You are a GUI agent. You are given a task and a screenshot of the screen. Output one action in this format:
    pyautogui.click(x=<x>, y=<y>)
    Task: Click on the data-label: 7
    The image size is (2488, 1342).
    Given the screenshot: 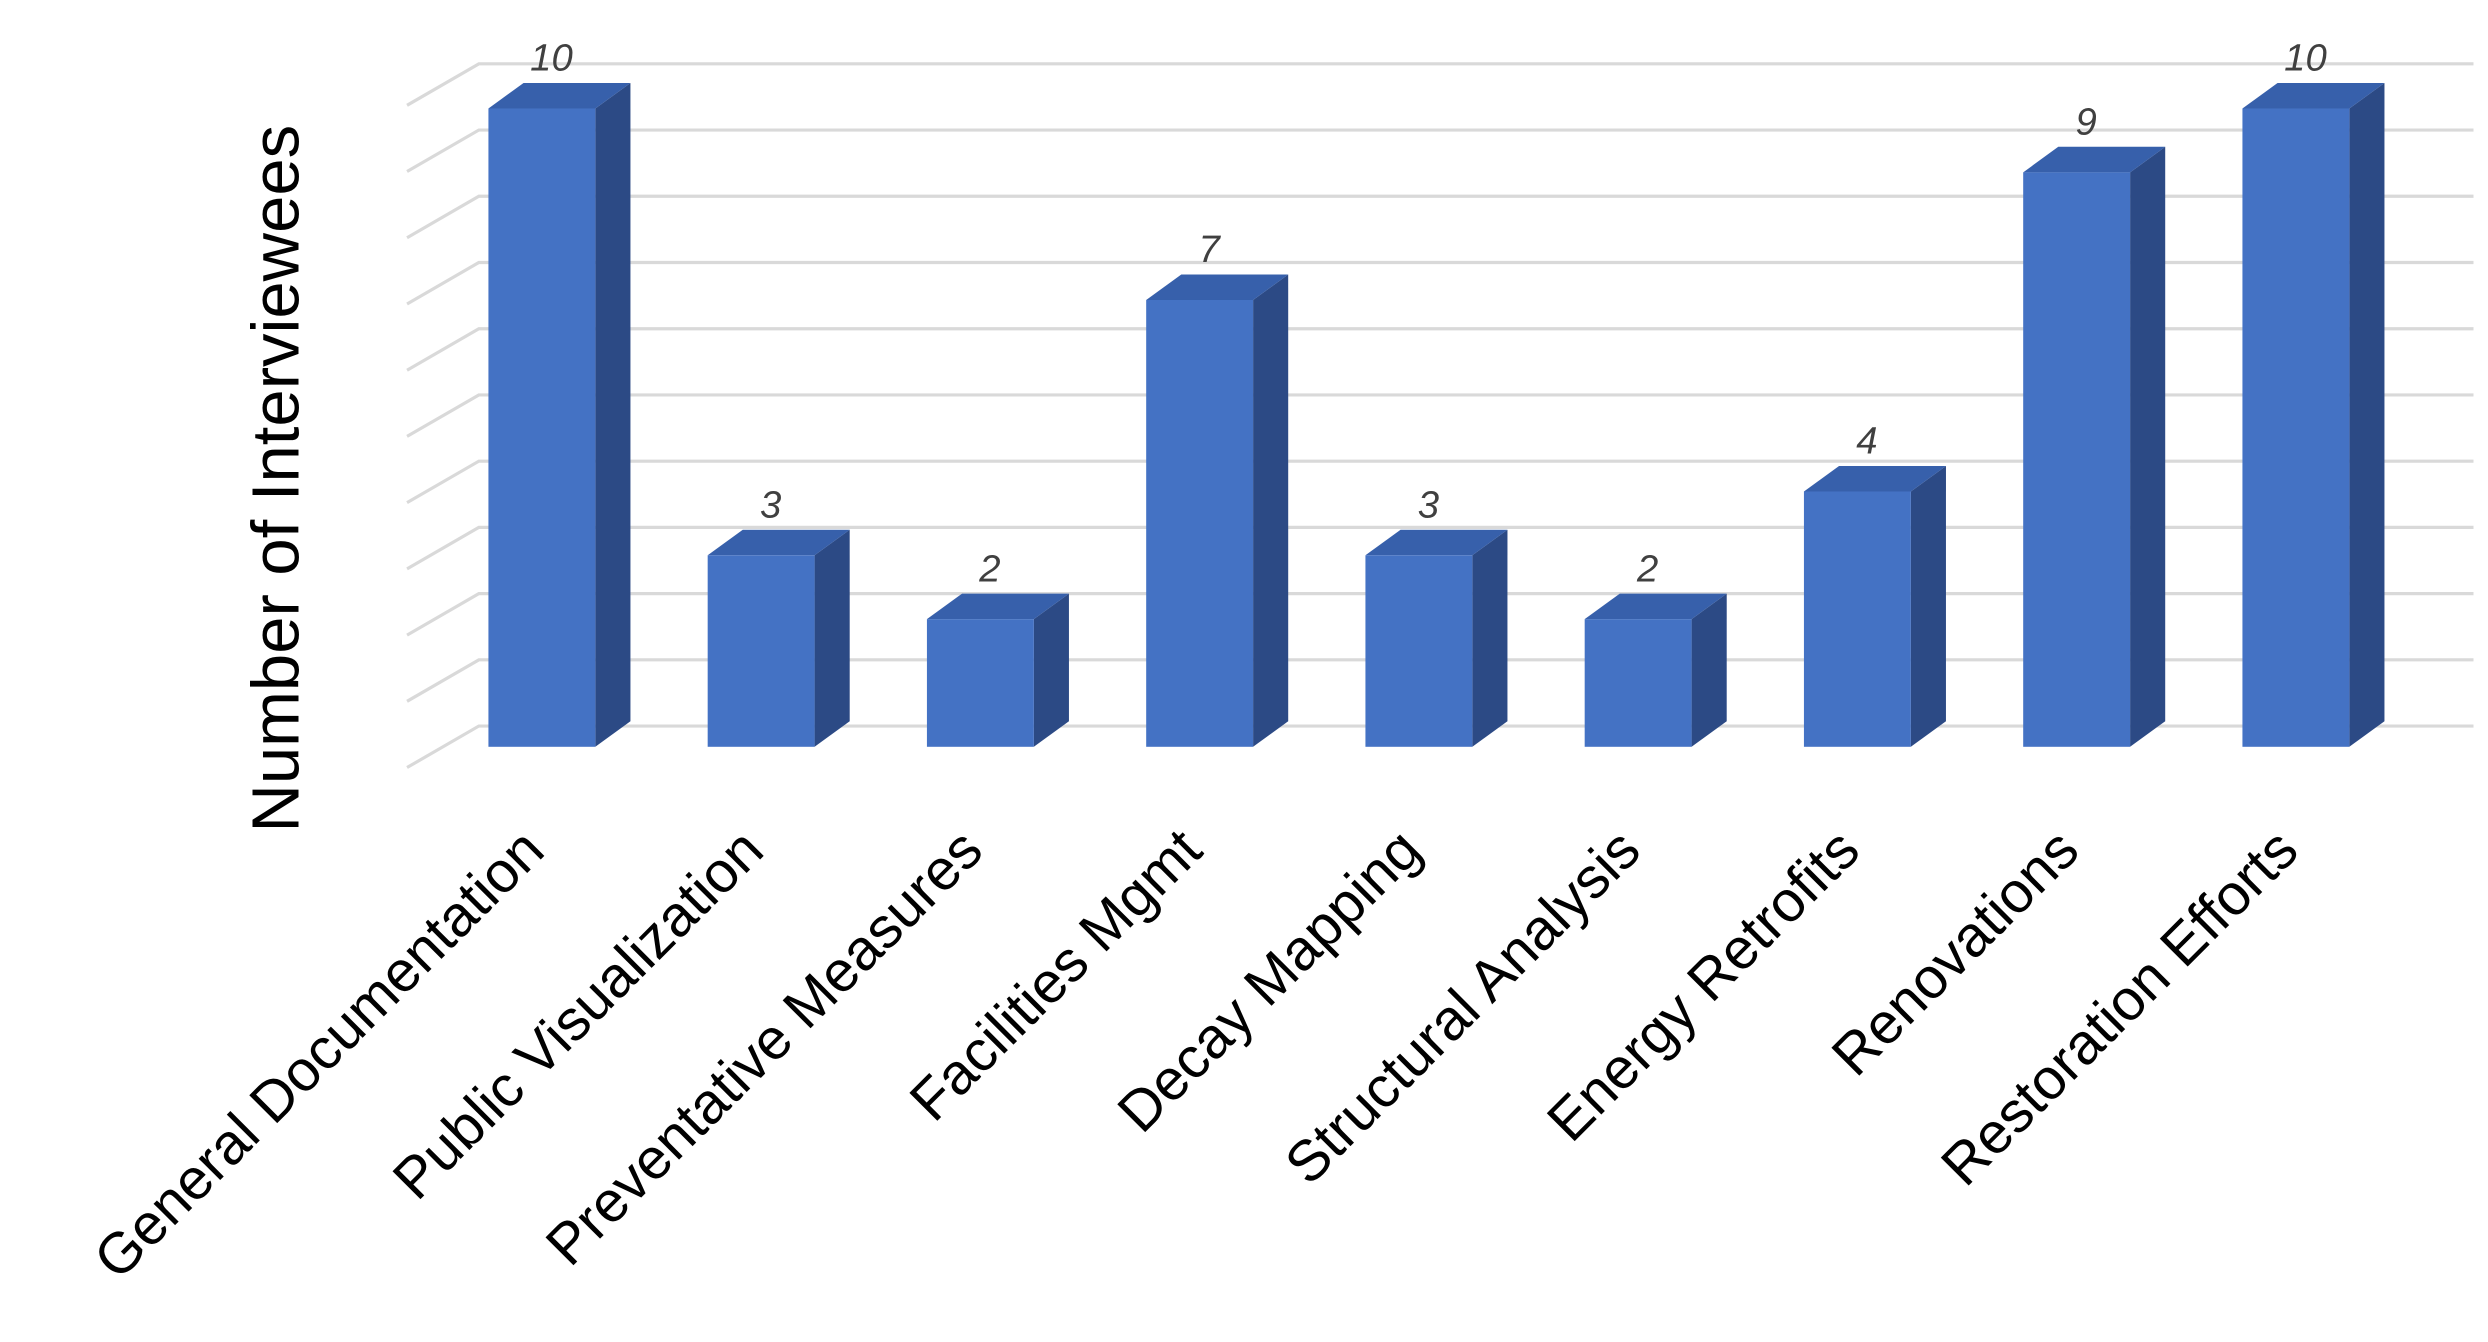 What is the action you would take?
    pyautogui.click(x=1210, y=249)
    